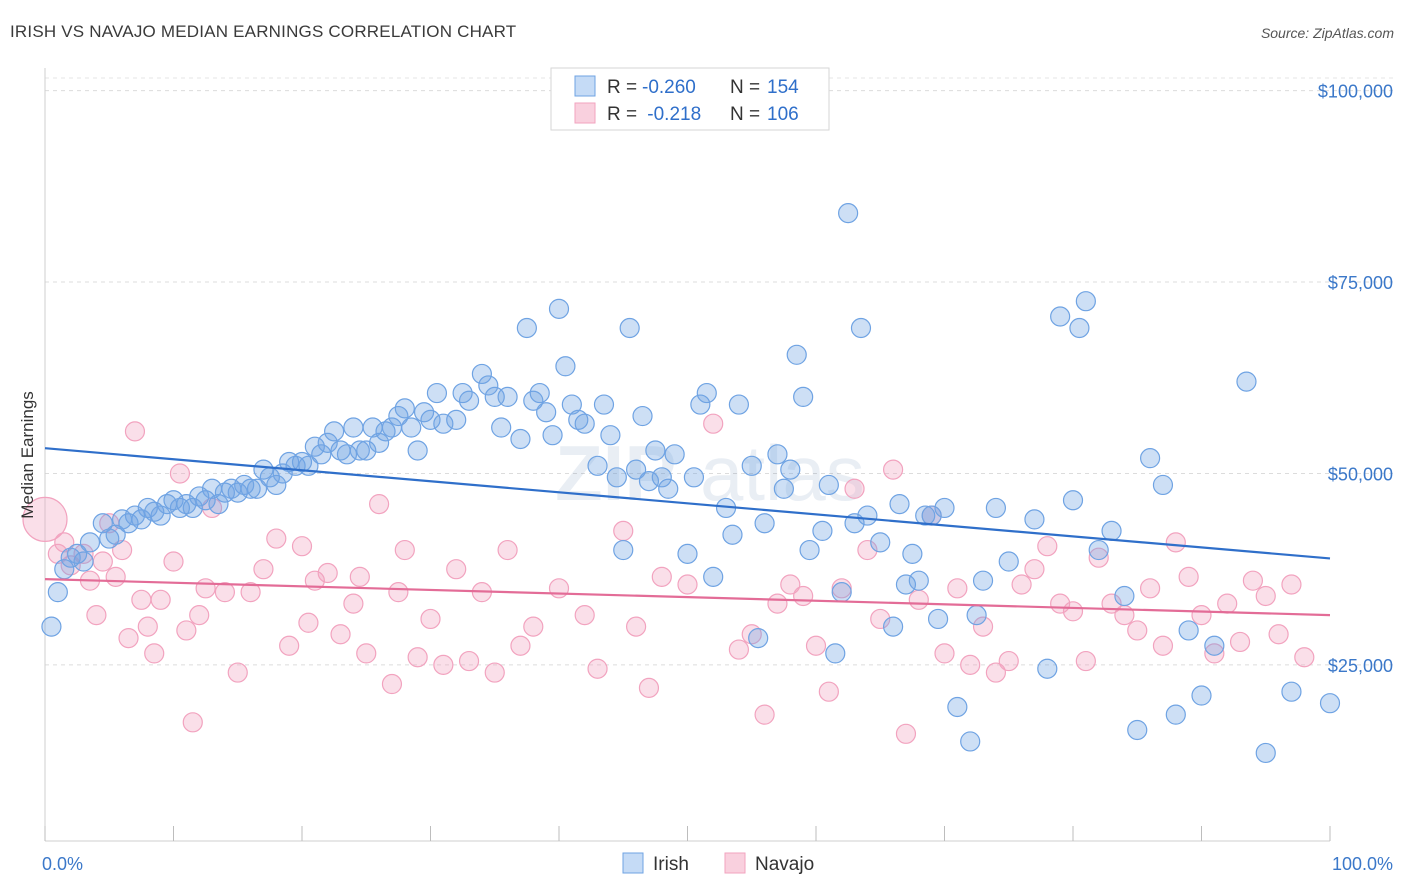  I want to click on y-tick-label: $75,000, so click(1360, 283).